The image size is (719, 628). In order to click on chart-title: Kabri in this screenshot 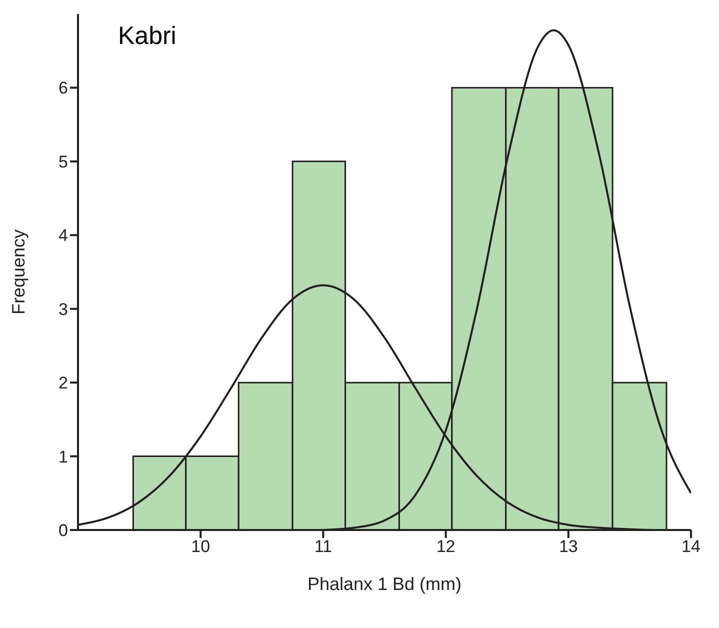, I will do `click(147, 36)`.